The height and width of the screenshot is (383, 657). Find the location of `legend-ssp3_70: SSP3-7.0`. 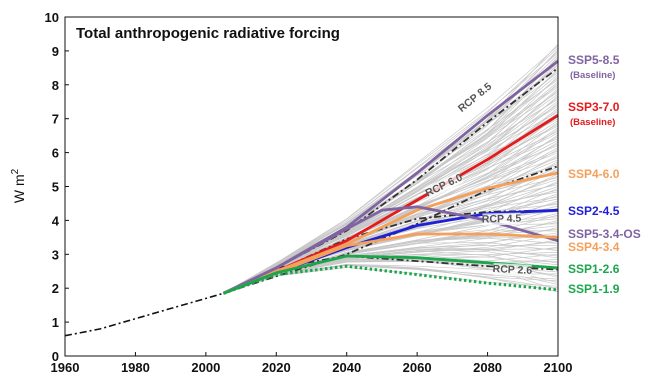

legend-ssp3_70: SSP3-7.0 is located at coordinates (594, 107).